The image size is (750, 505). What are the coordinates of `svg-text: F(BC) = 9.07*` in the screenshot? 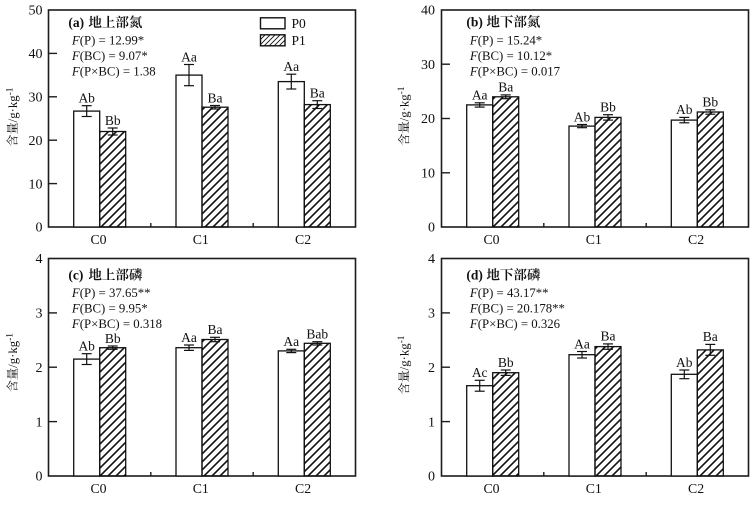 It's located at (109, 56).